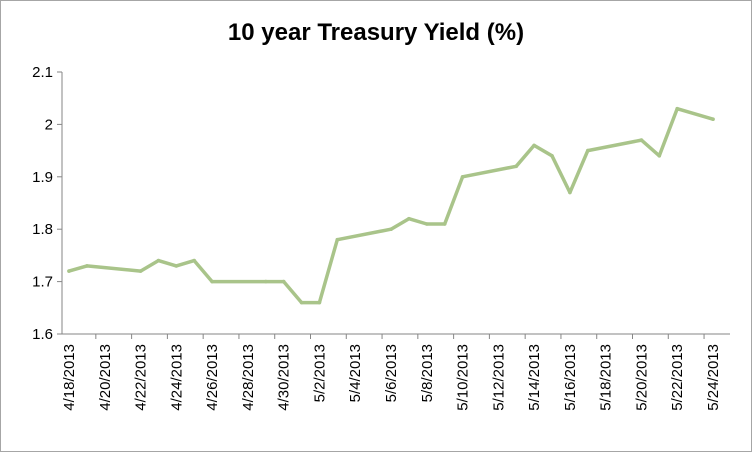 This screenshot has height=452, width=752. What do you see at coordinates (391, 373) in the screenshot?
I see `x-tick-label: 5/6/2013` at bounding box center [391, 373].